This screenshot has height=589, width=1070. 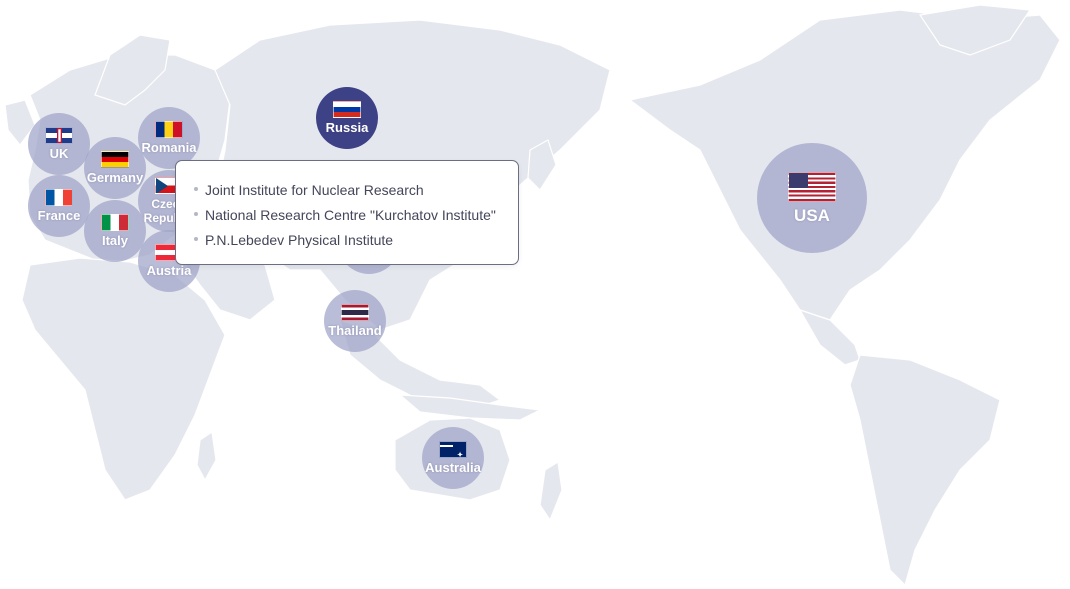 I want to click on country-label: Italy, so click(x=114, y=240).